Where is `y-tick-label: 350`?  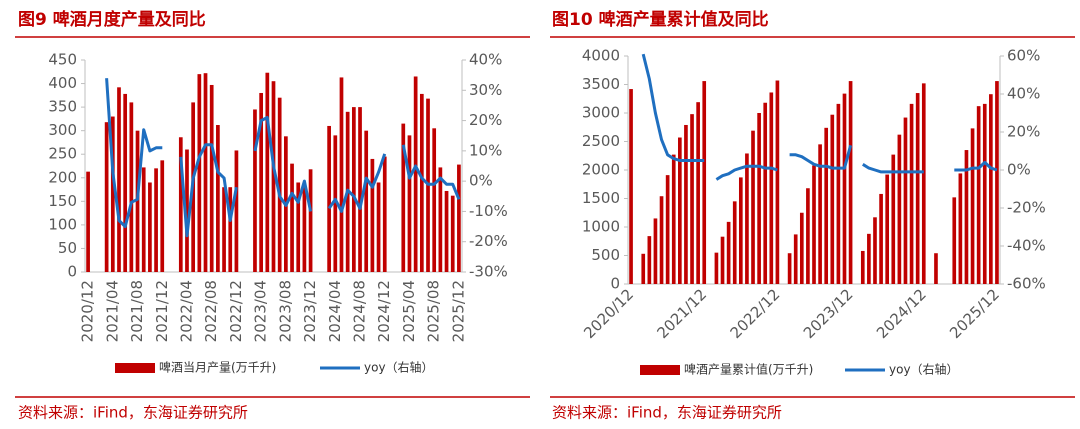 y-tick-label: 350 is located at coordinates (62, 107).